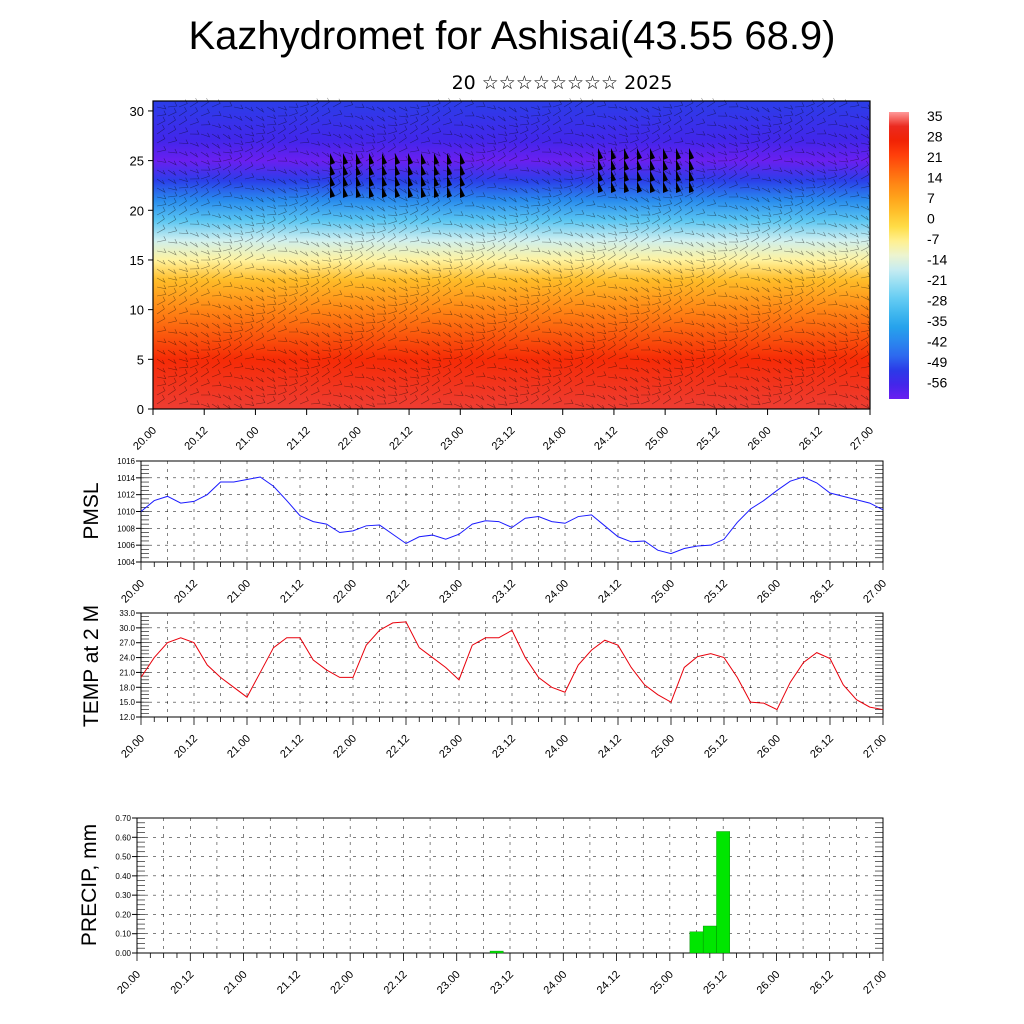  I want to click on x-tick-label: 24.00, so click(555, 439).